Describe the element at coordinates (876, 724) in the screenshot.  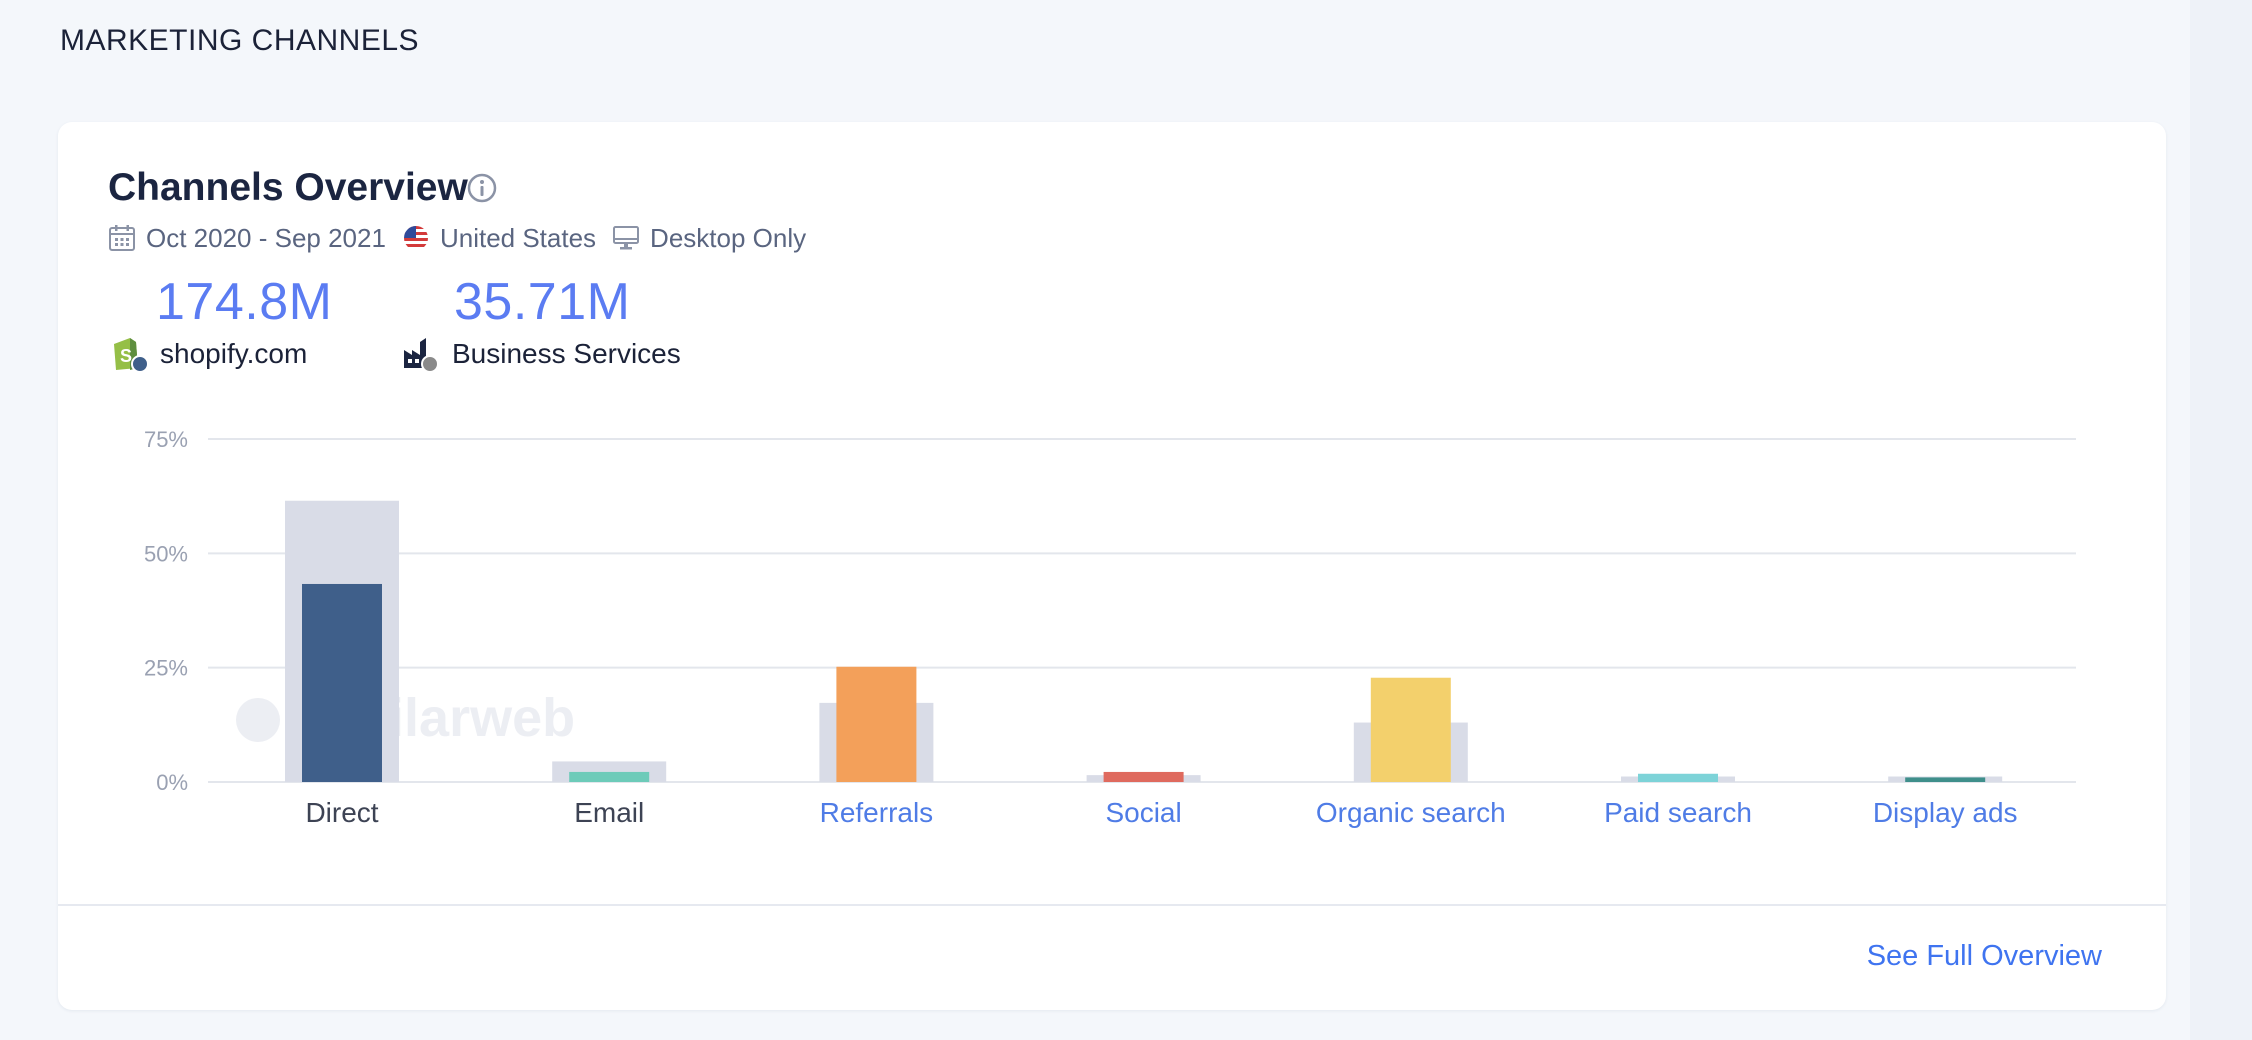
I see `bar-domain-referrals` at that location.